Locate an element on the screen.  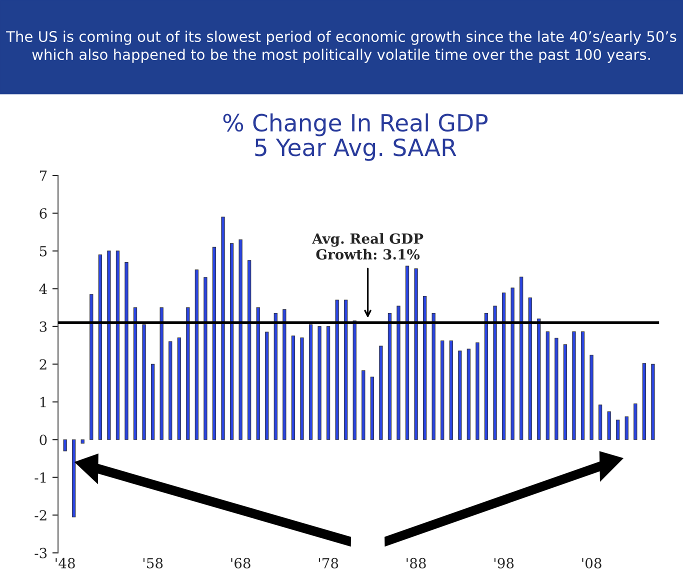
y-tick-label: 5 is located at coordinates (43, 251).